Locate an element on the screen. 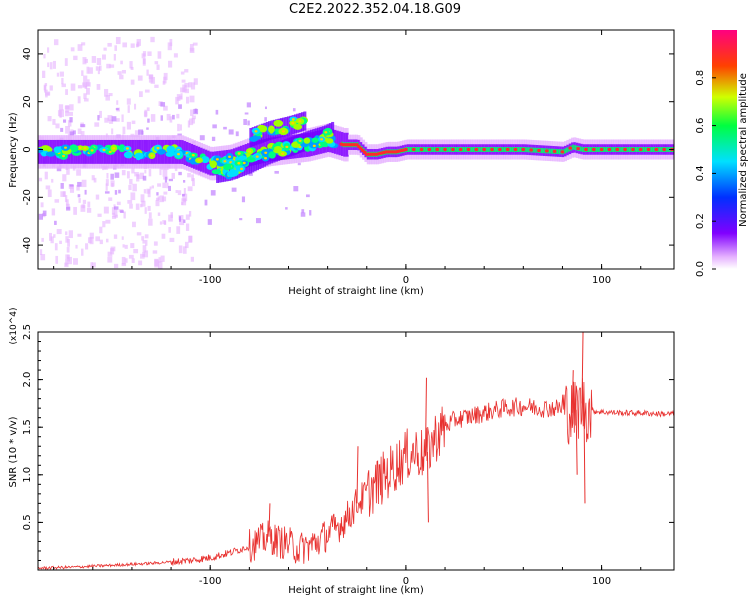  snr-spike is located at coordinates (576, 442).